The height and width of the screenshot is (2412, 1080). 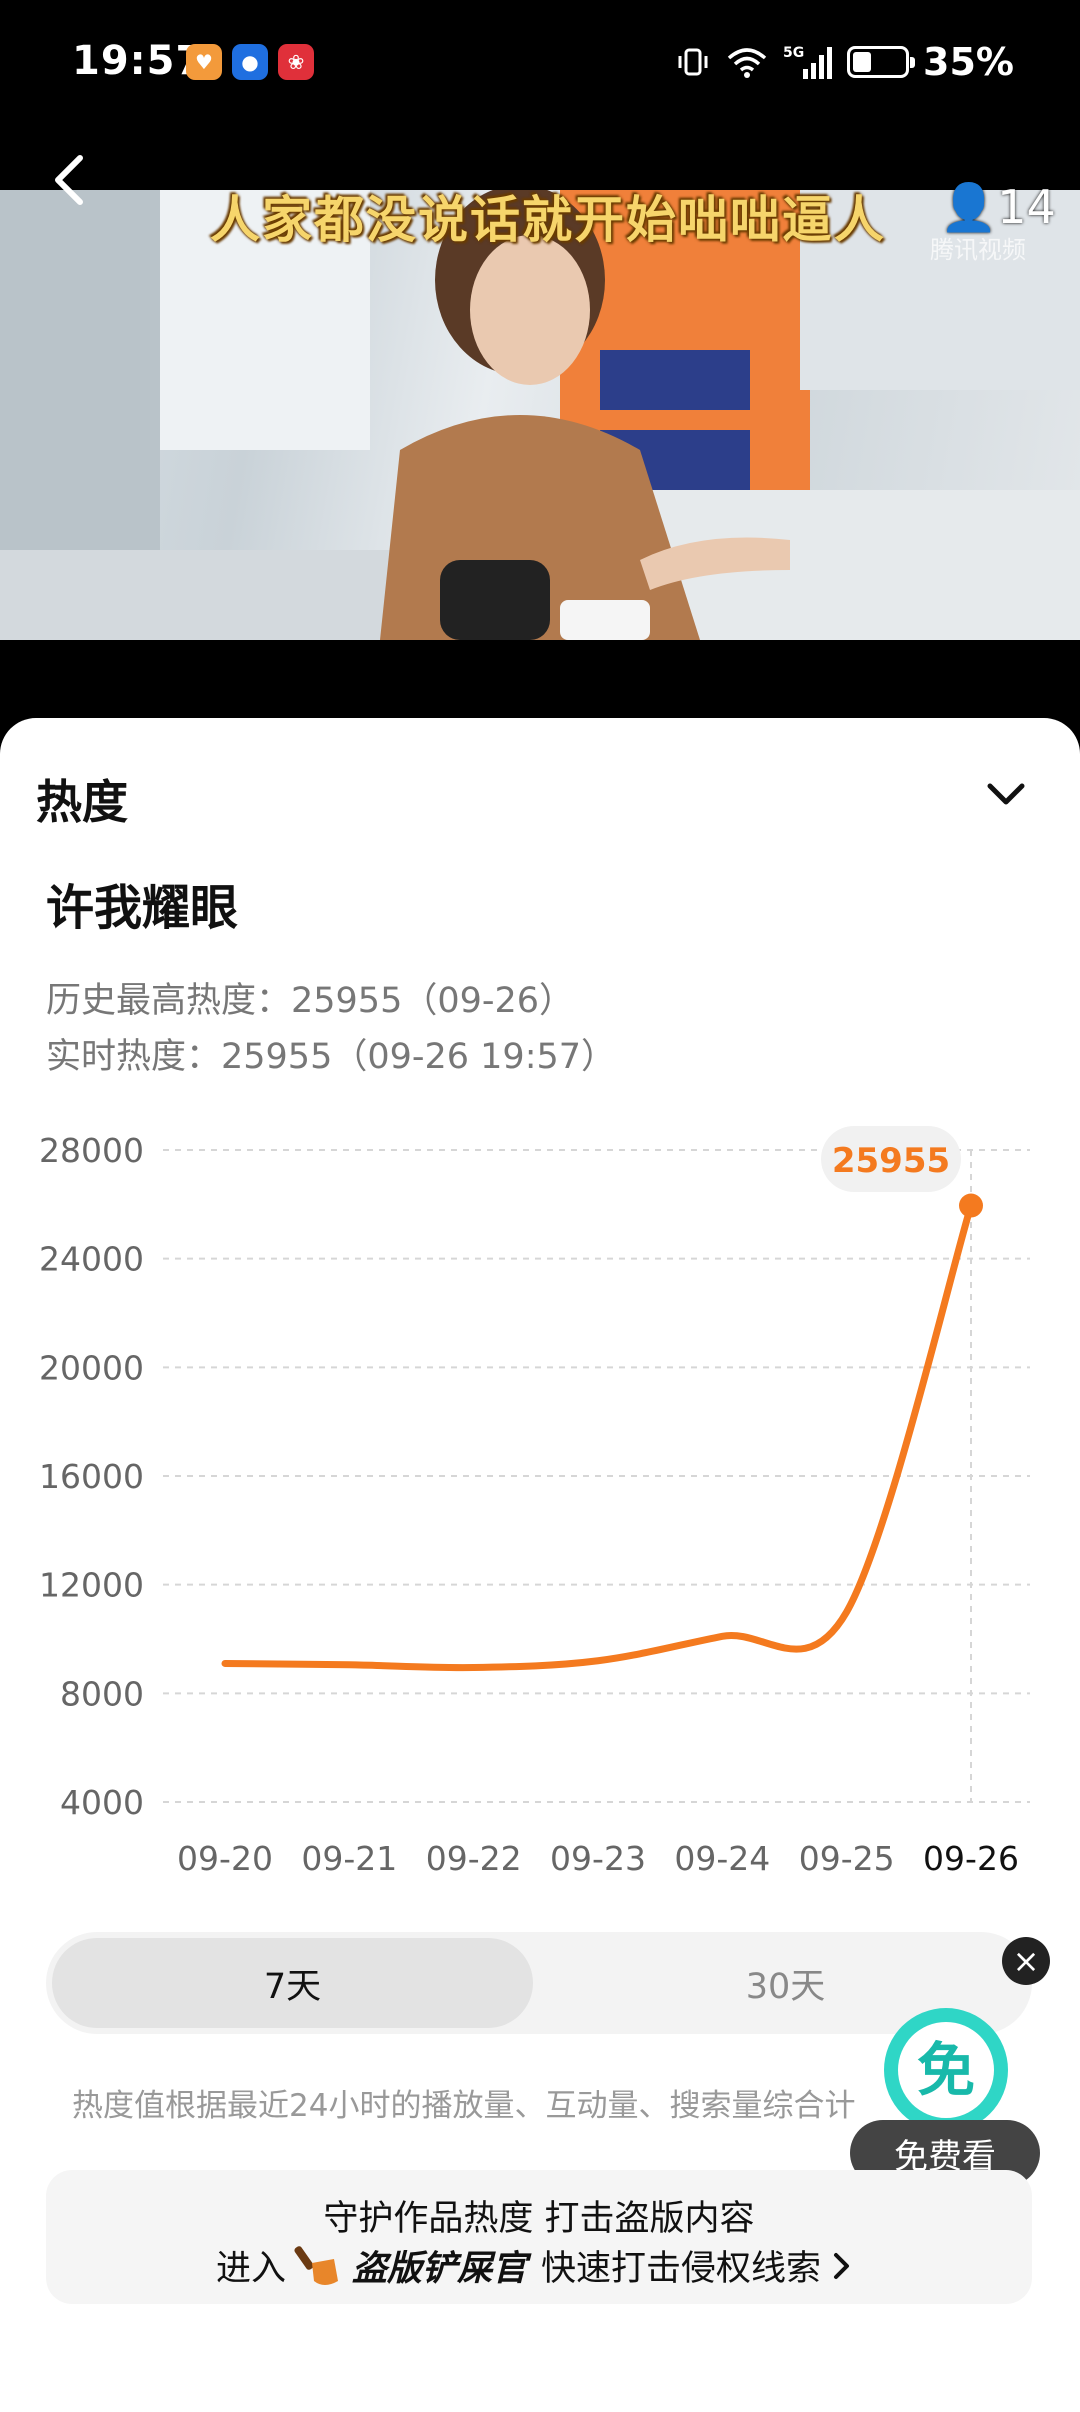 I want to click on free-badge-label: 免, so click(x=946, y=2070).